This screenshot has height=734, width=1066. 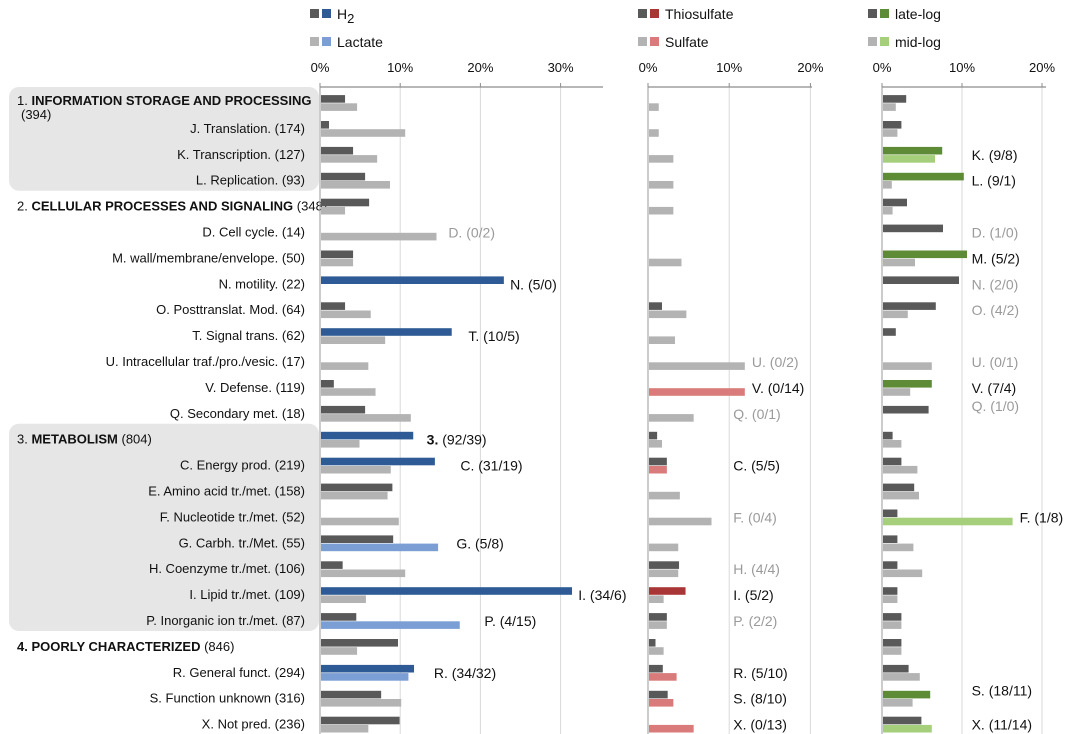 I want to click on bar-mid-log-F, so click(x=948, y=521).